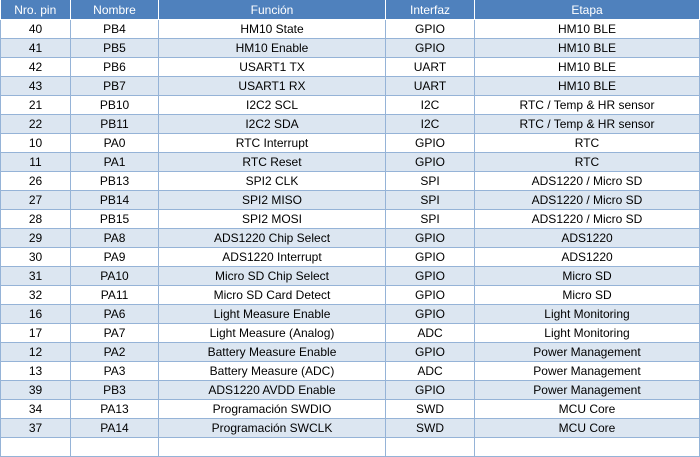 The image size is (700, 457). What do you see at coordinates (35, 200) in the screenshot?
I see `cell-pin-number: 27` at bounding box center [35, 200].